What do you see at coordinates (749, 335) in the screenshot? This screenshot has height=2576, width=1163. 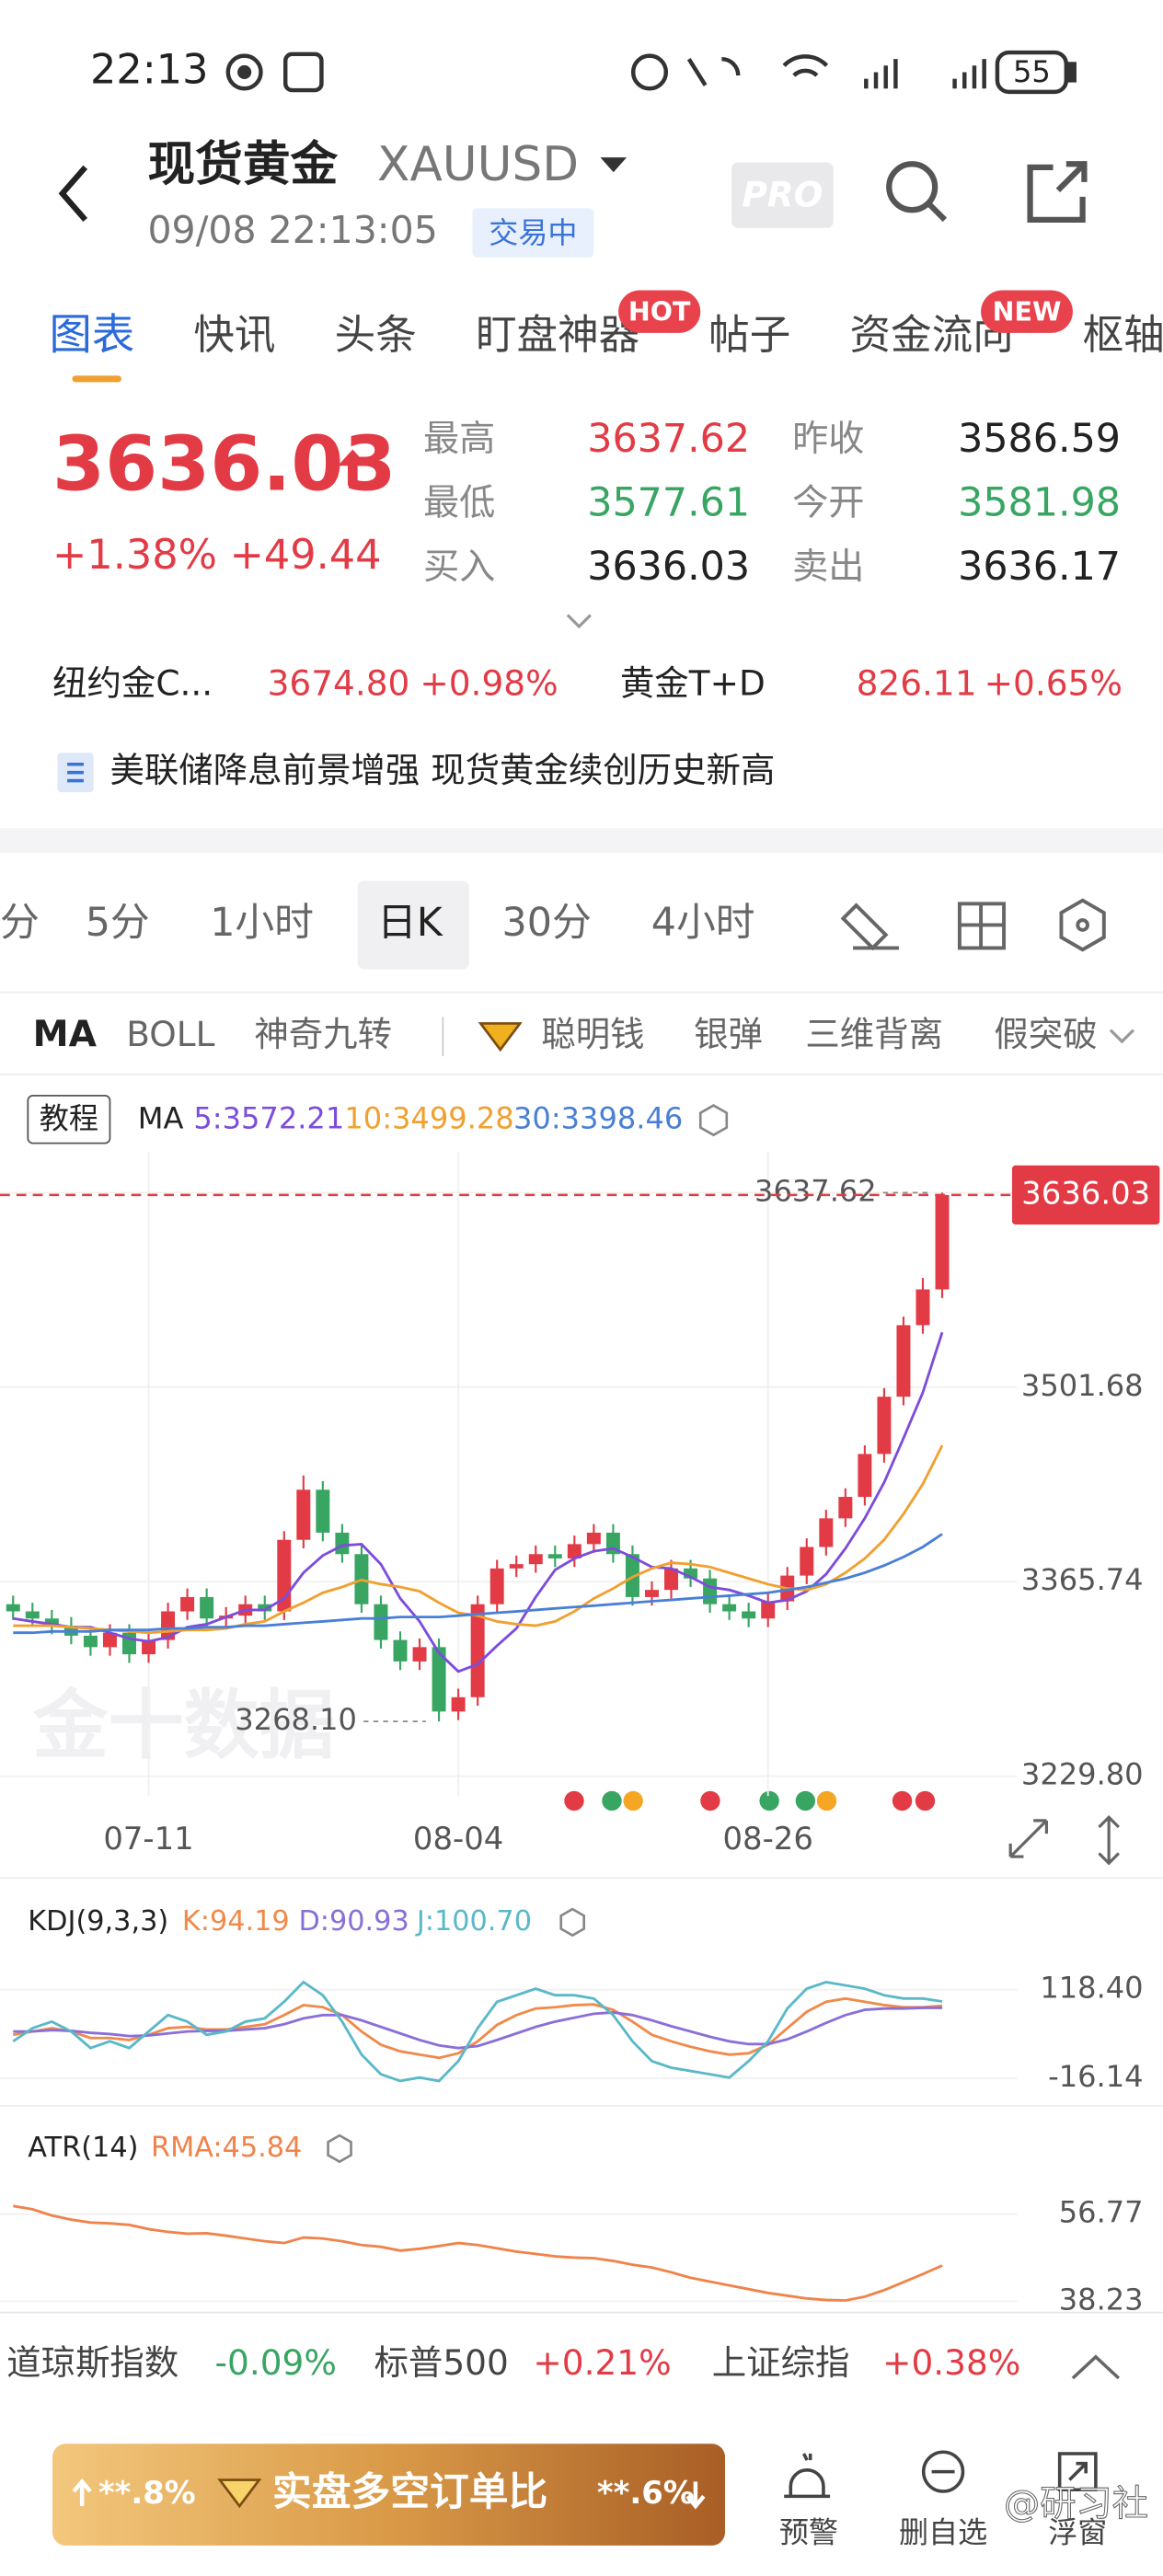 I see `tab: 帖子` at bounding box center [749, 335].